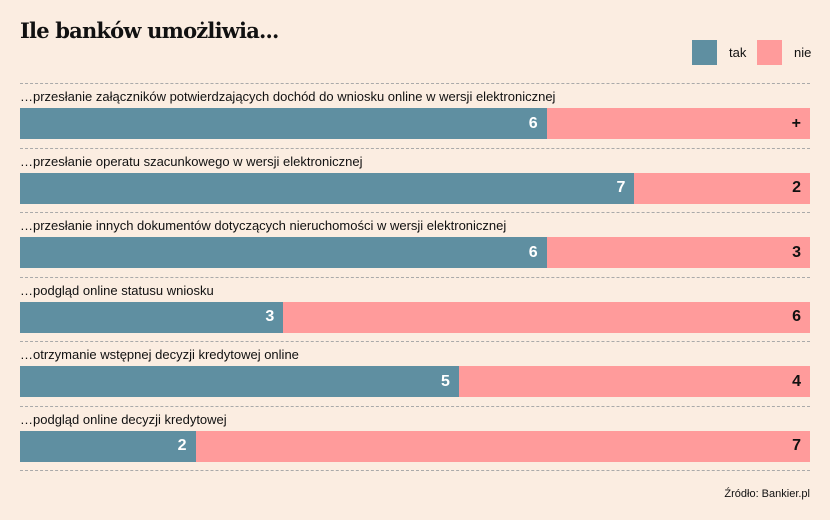 The height and width of the screenshot is (520, 830). Describe the element at coordinates (803, 52) in the screenshot. I see `legend-label-nie: nie` at that location.